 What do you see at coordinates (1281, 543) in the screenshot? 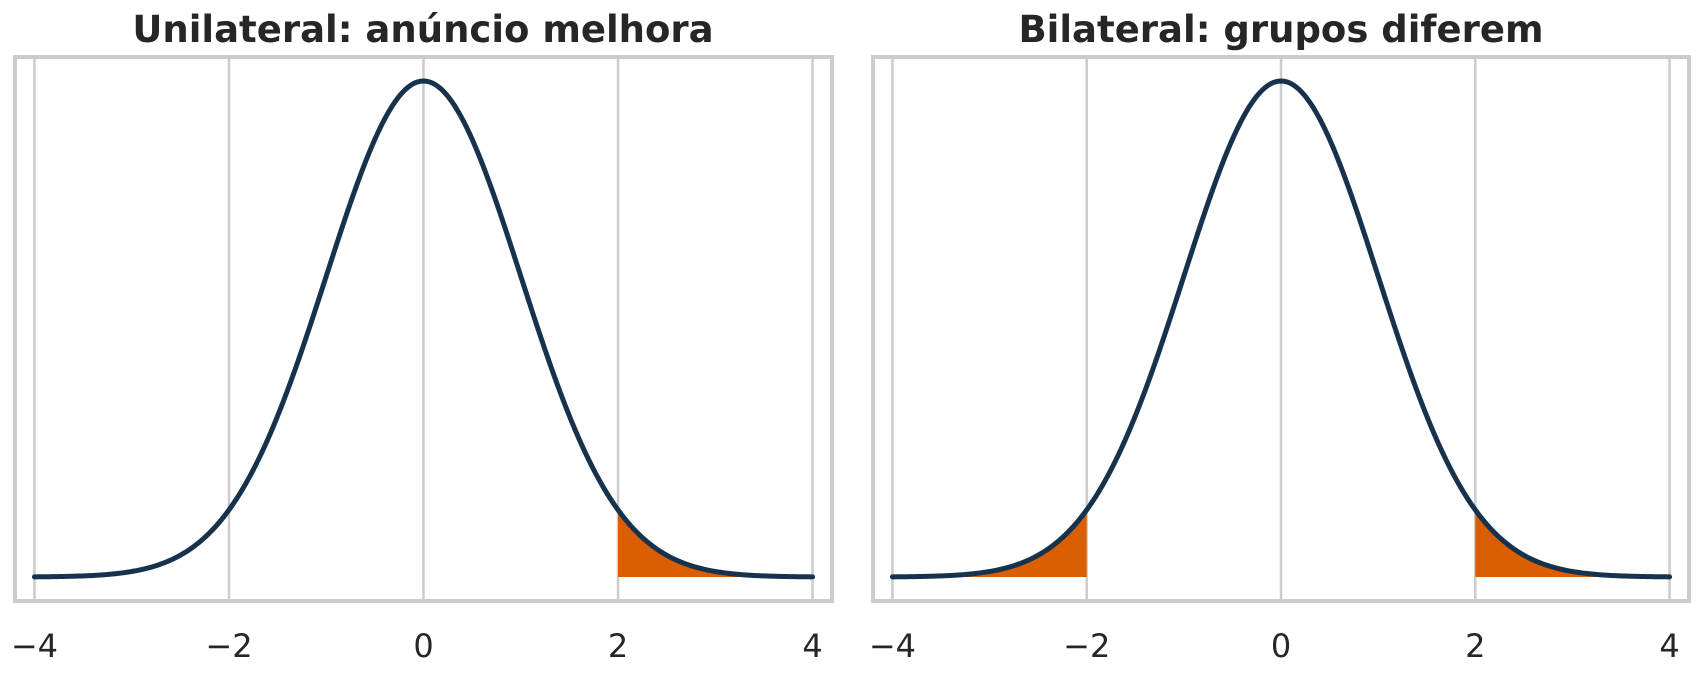
I see `shaded-tails-right` at bounding box center [1281, 543].